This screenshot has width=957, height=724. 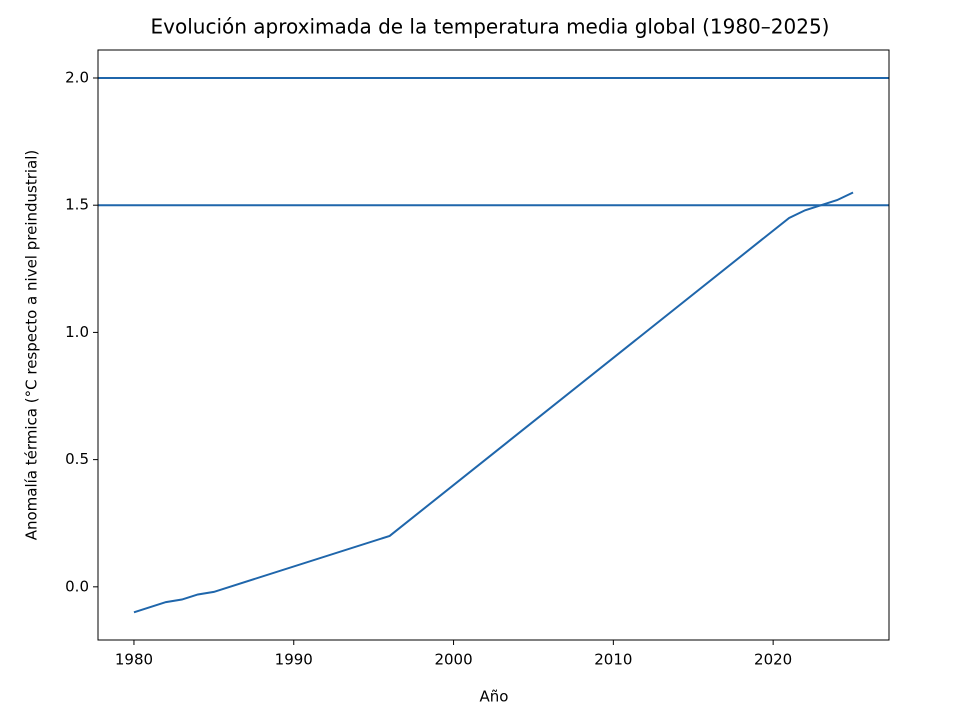 What do you see at coordinates (77, 586) in the screenshot?
I see `y-tick-label: 0.0` at bounding box center [77, 586].